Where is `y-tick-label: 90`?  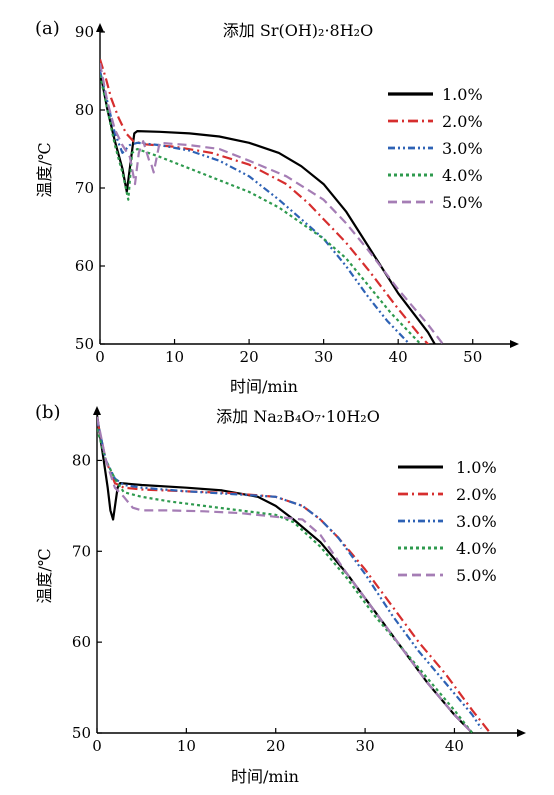
y-tick-label: 90 is located at coordinates (84, 32).